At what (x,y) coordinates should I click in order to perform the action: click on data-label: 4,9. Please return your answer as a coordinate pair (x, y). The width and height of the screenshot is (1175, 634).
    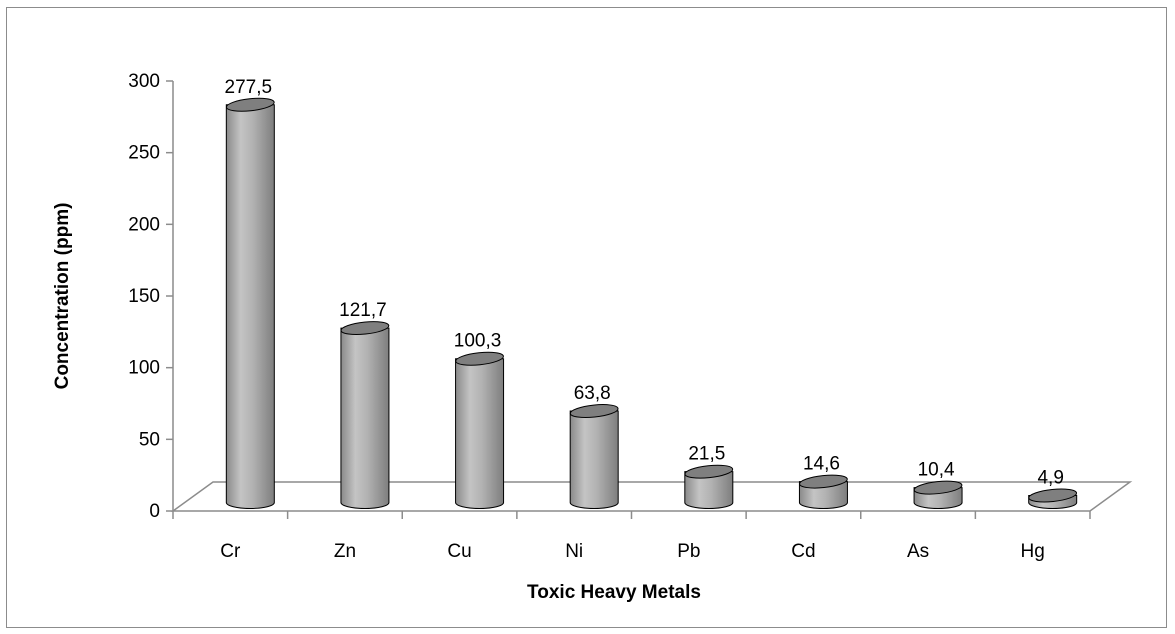
    Looking at the image, I should click on (1050, 477).